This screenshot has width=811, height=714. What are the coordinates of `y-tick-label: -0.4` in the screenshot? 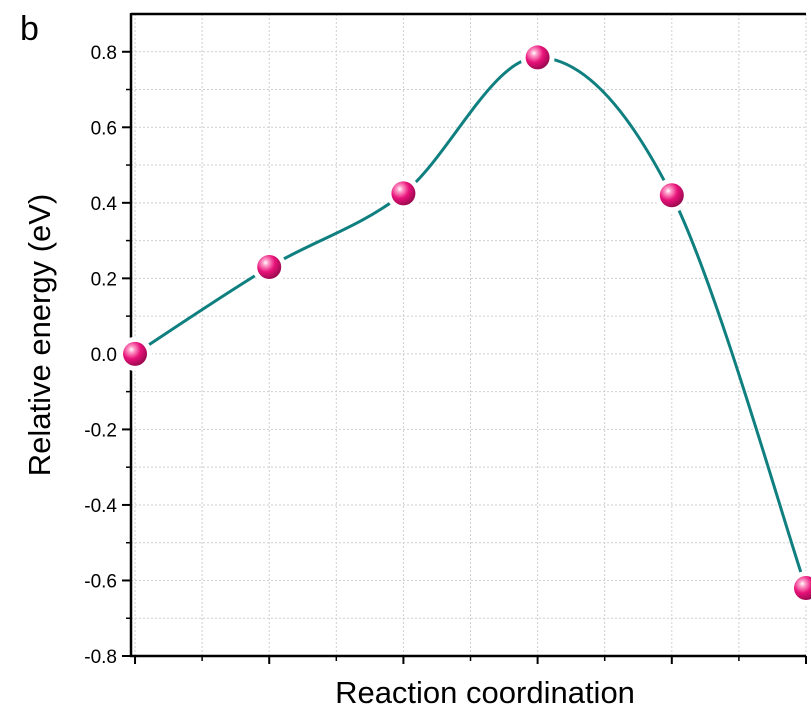 It's located at (100, 506).